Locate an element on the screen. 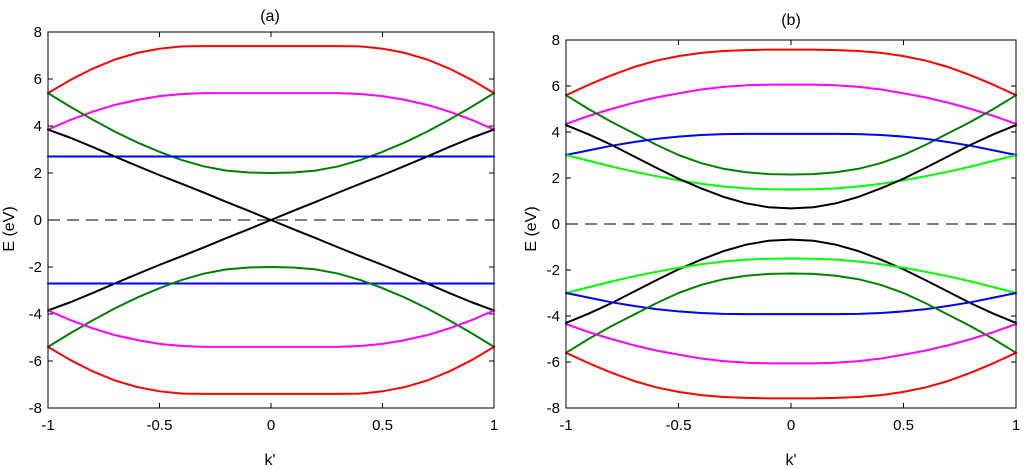  panel-b-y-tick-label-4: 2 is located at coordinates (556, 178).